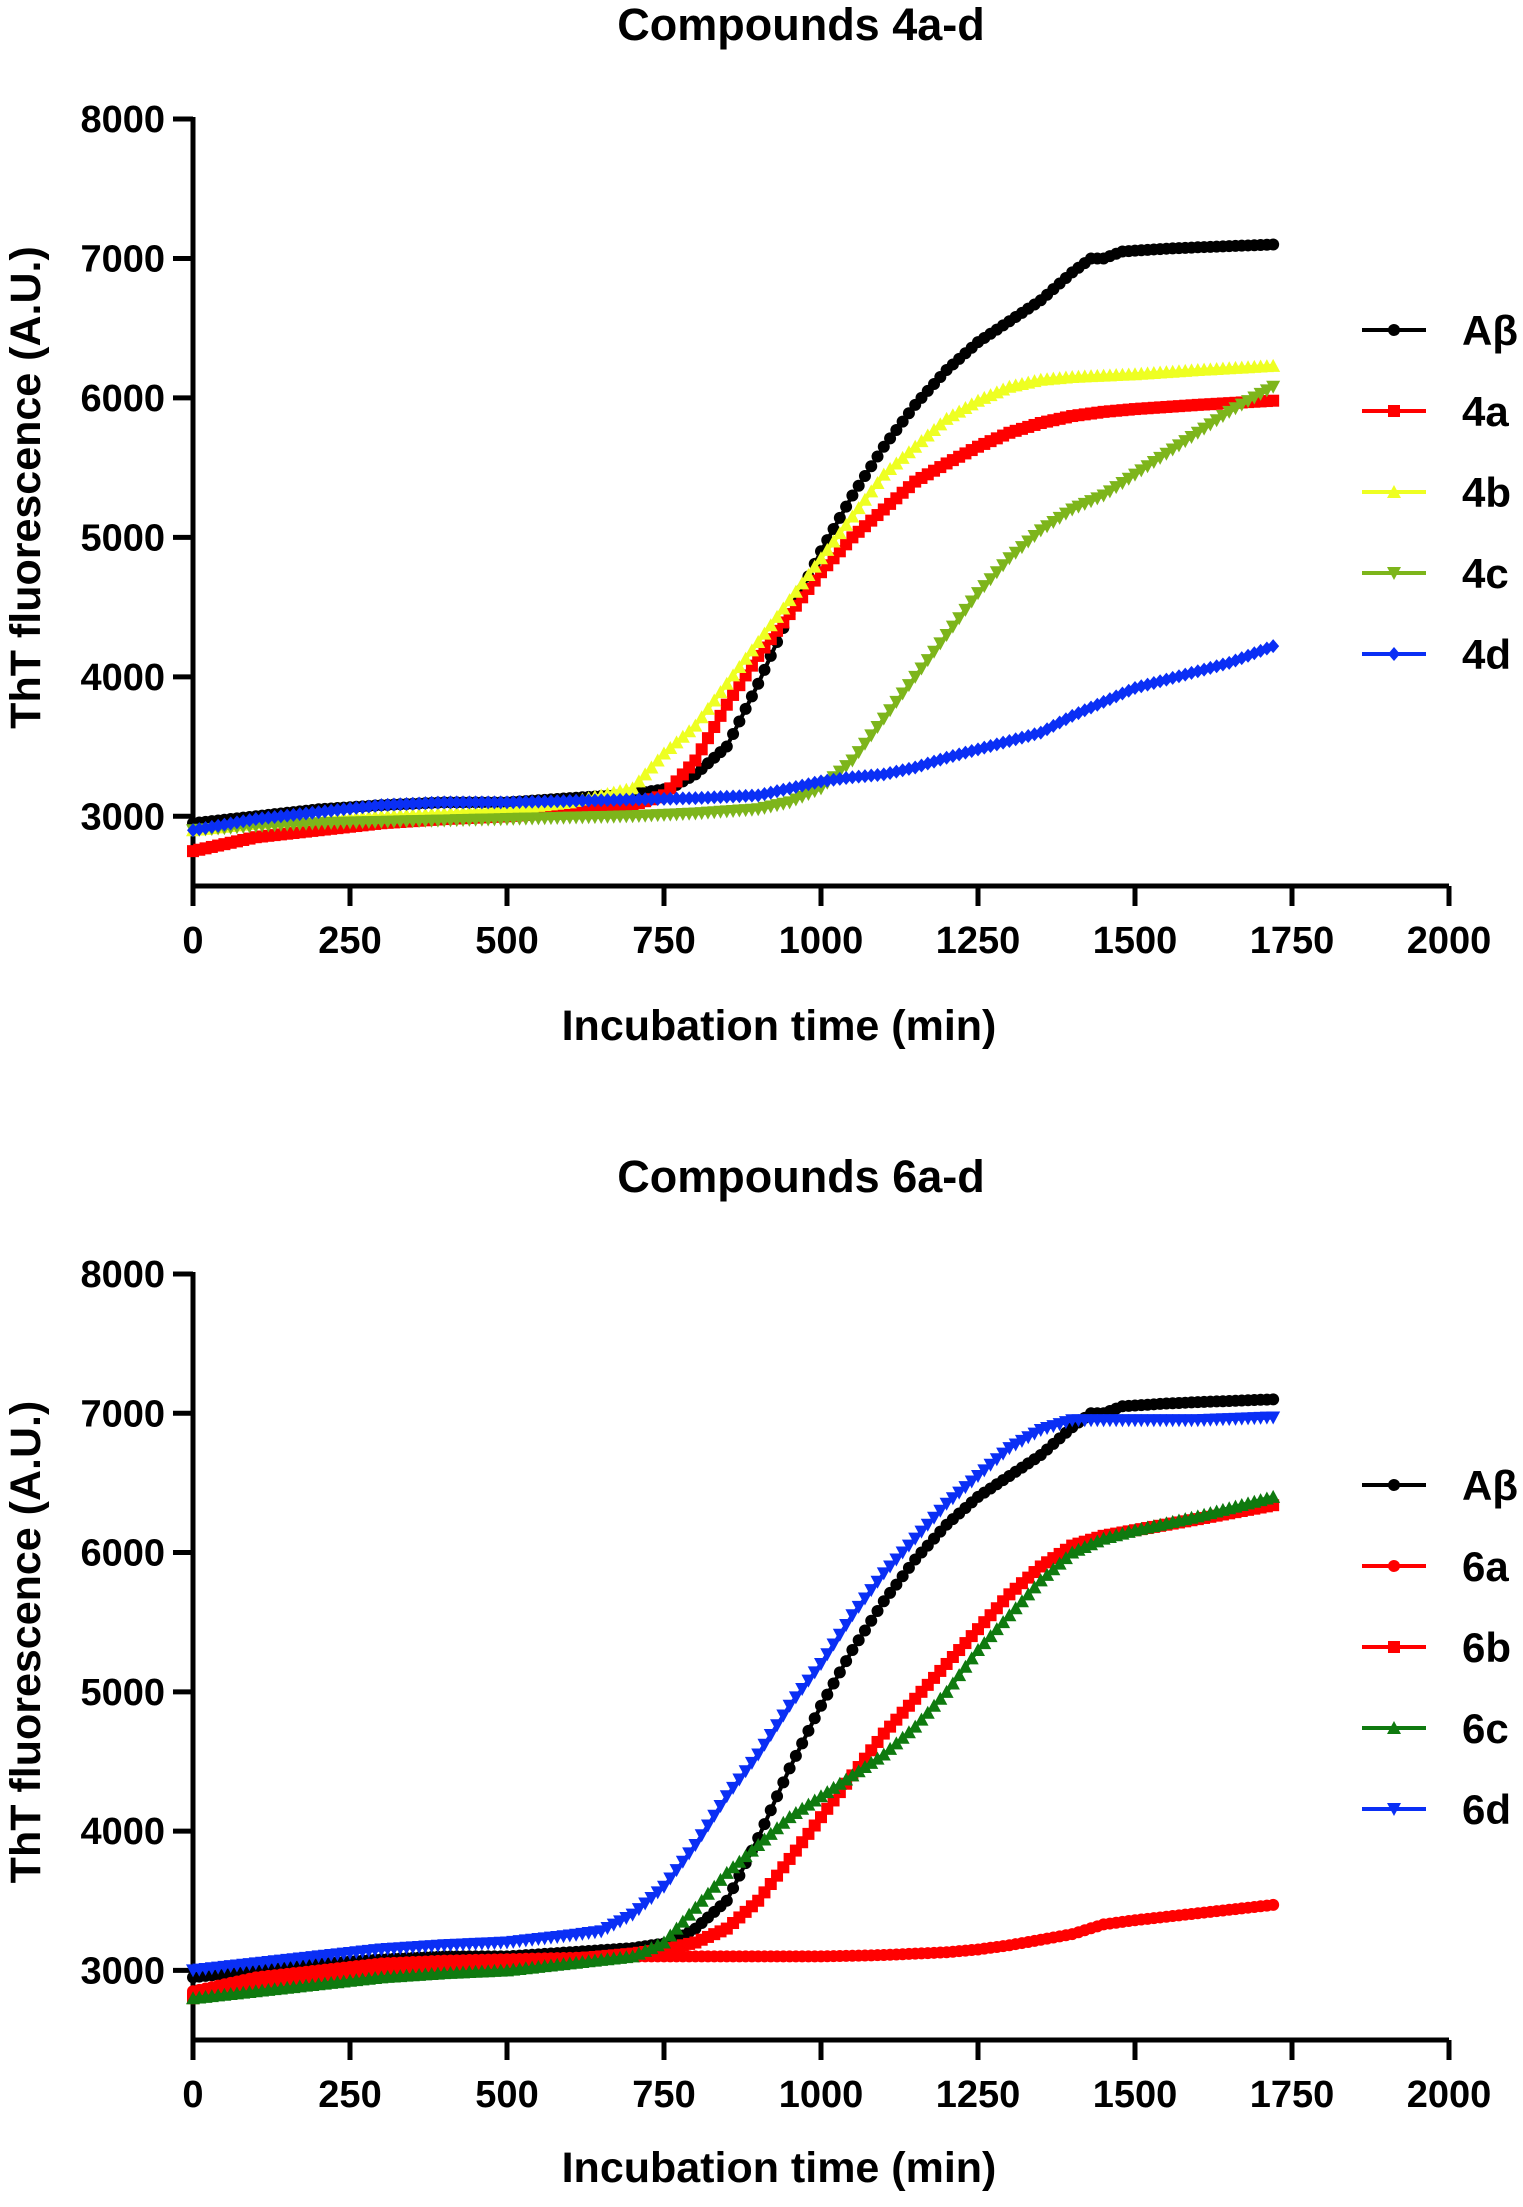 The height and width of the screenshot is (2207, 1523). What do you see at coordinates (1435, 411) in the screenshot?
I see `legend-item: 4a` at bounding box center [1435, 411].